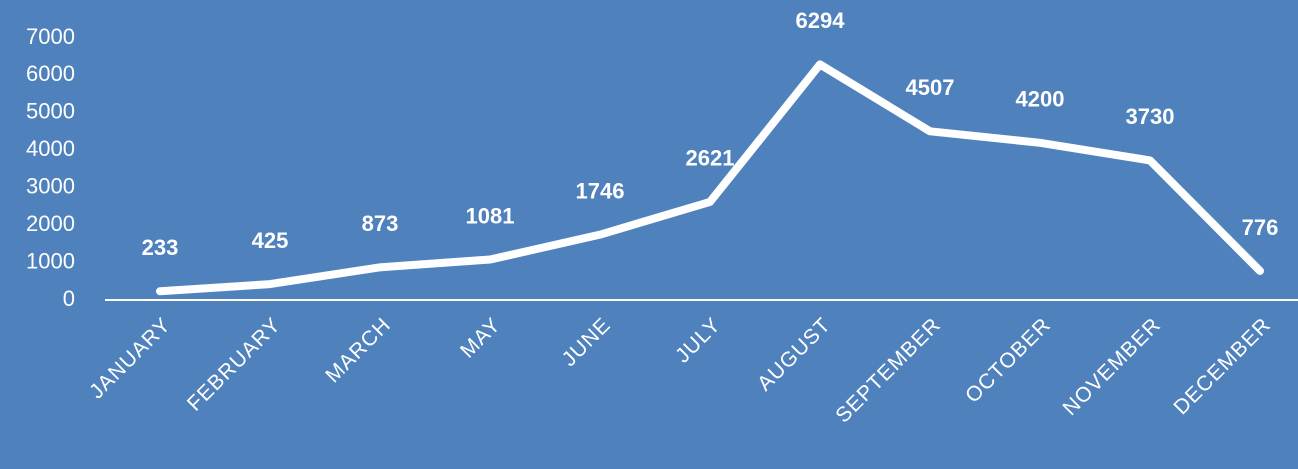 Image resolution: width=1298 pixels, height=469 pixels. Describe the element at coordinates (821, 20) in the screenshot. I see `data-label: 6294` at that location.